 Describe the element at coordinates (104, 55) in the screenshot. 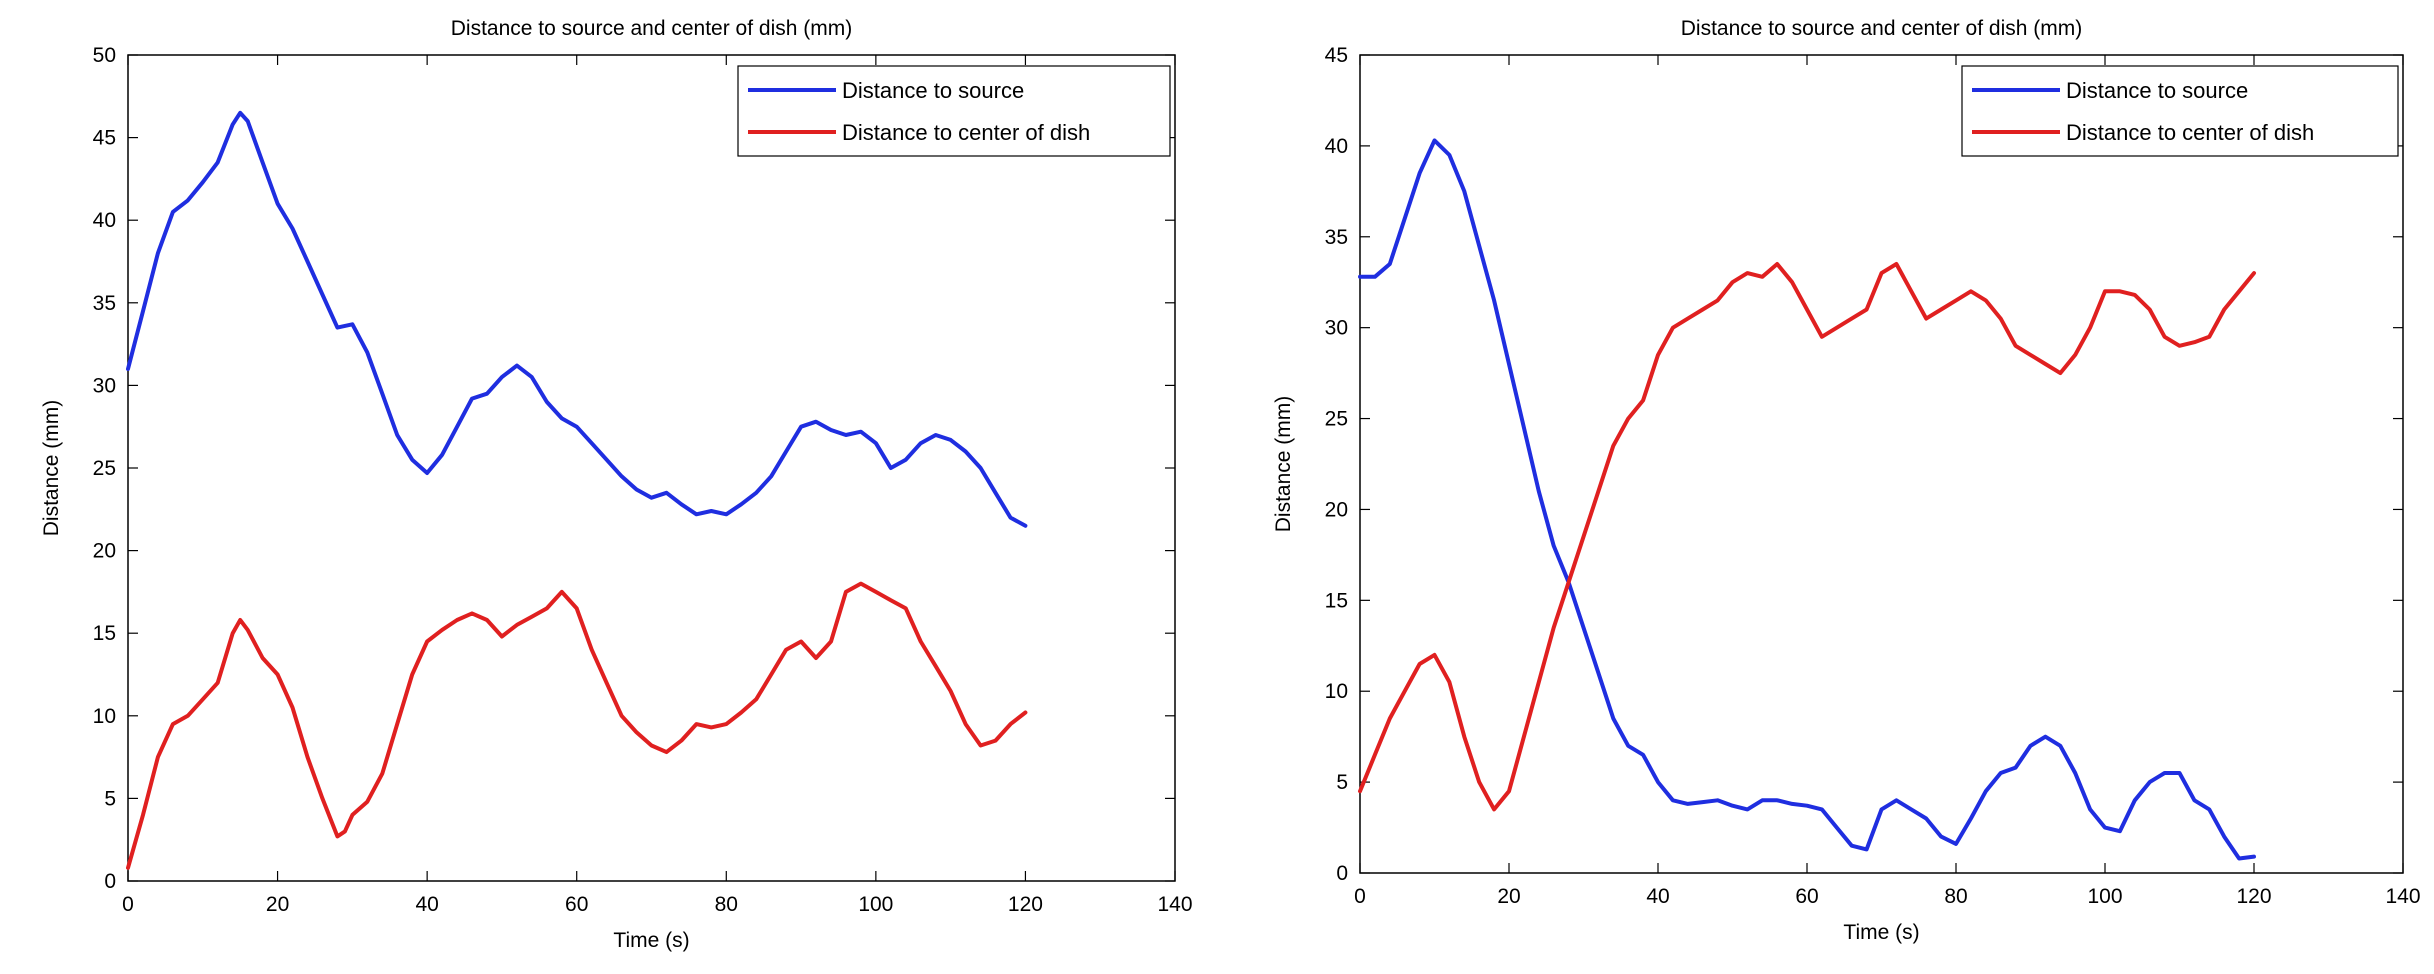

I see `y-tick-label: 50` at that location.